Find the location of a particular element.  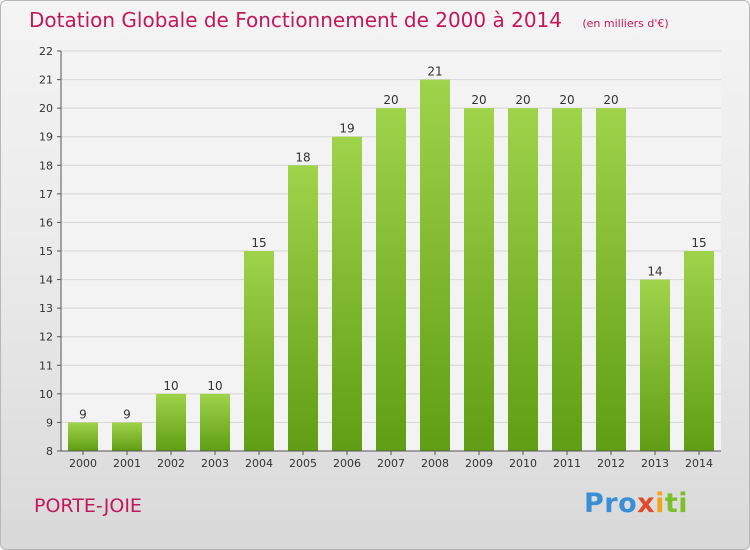

y-tick-label: 10 is located at coordinates (46, 394).